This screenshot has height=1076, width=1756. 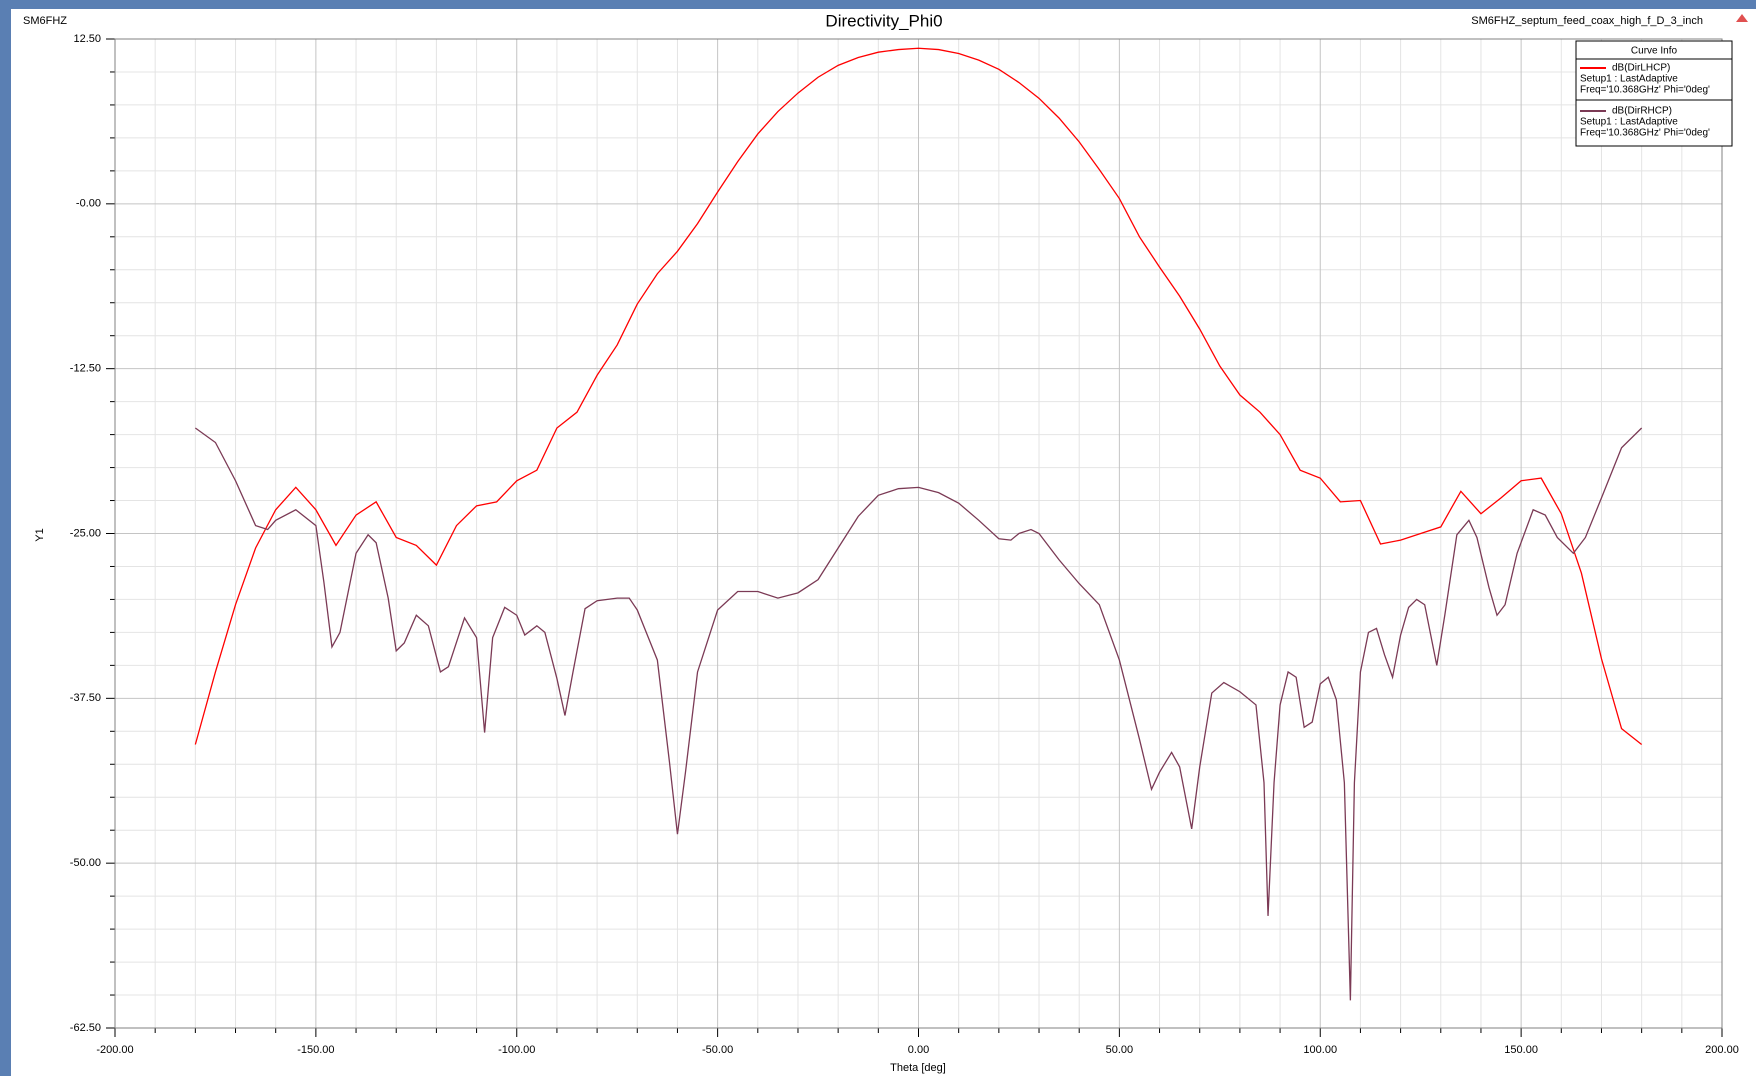 What do you see at coordinates (1642, 111) in the screenshot?
I see `legend-entry: dB(DirRHCP)` at bounding box center [1642, 111].